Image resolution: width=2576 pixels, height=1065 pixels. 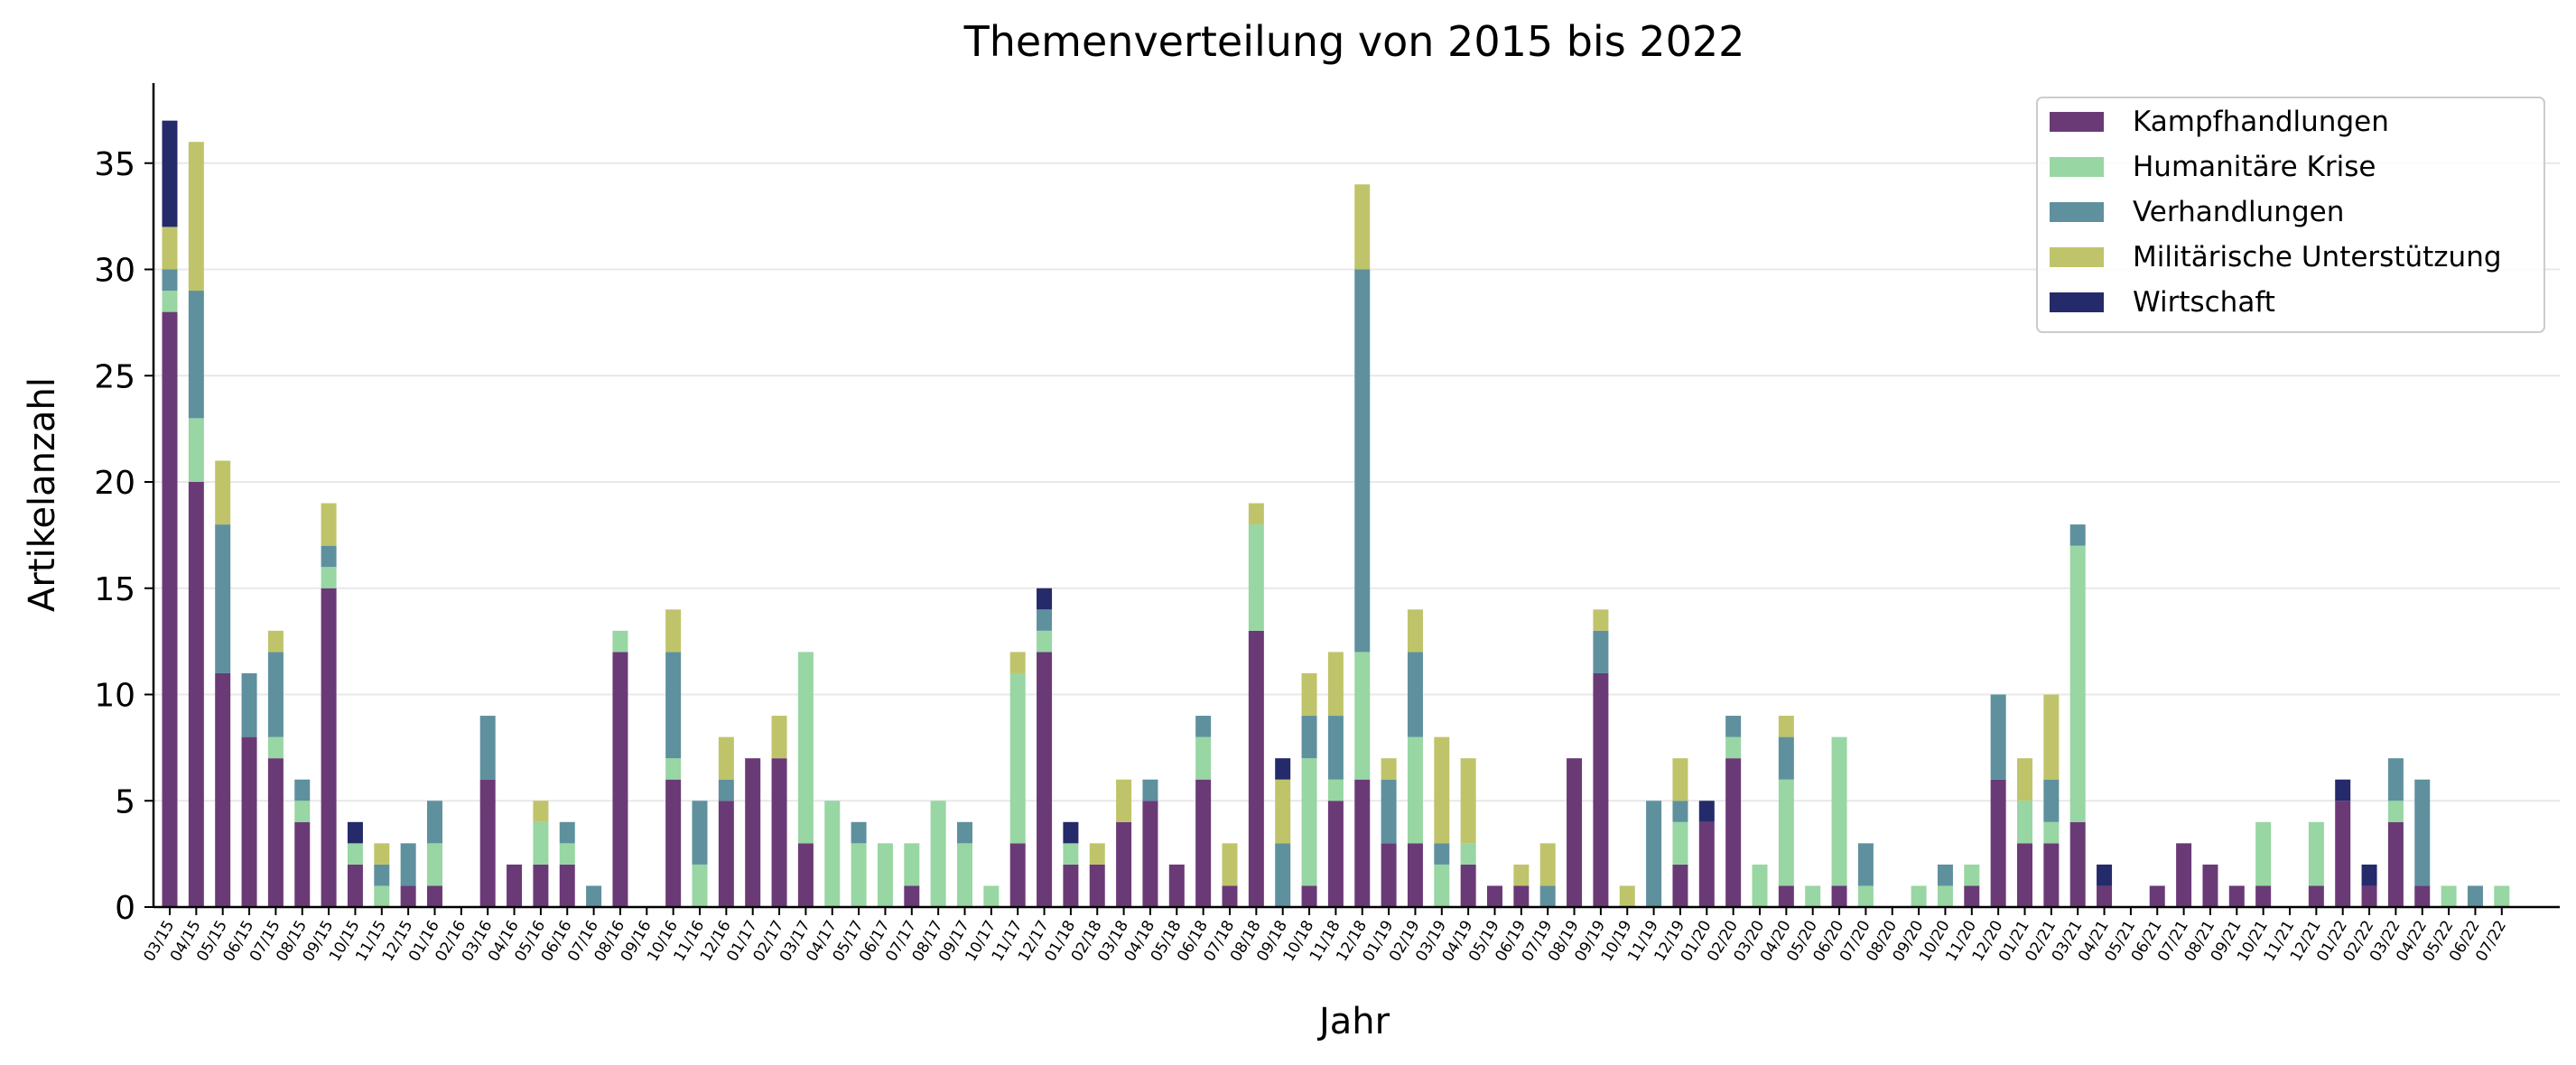 I want to click on legend-box, so click(x=2290, y=215).